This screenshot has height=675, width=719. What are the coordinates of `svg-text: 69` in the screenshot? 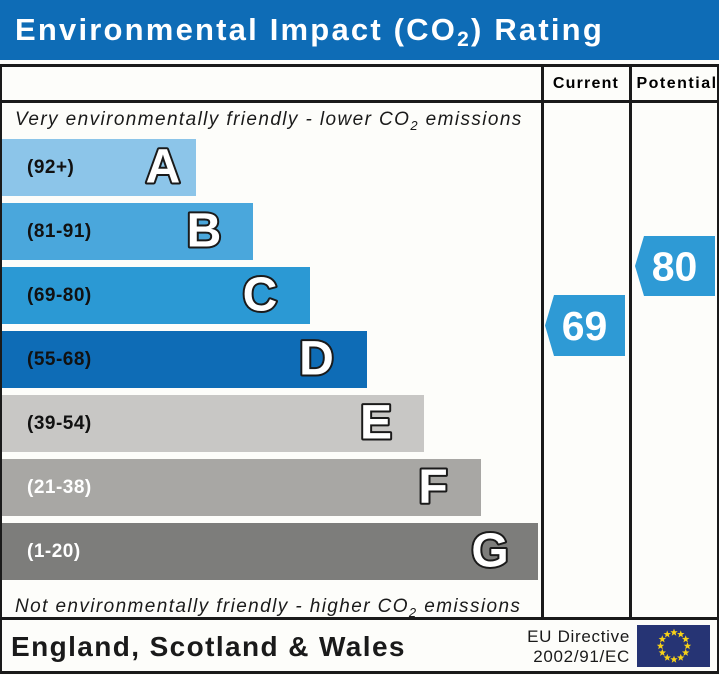 It's located at (585, 326).